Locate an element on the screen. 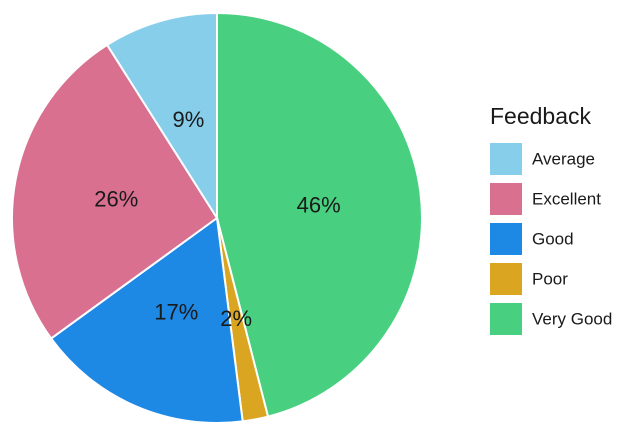 This screenshot has width=639, height=423. legend-swatch-very-good is located at coordinates (506, 319).